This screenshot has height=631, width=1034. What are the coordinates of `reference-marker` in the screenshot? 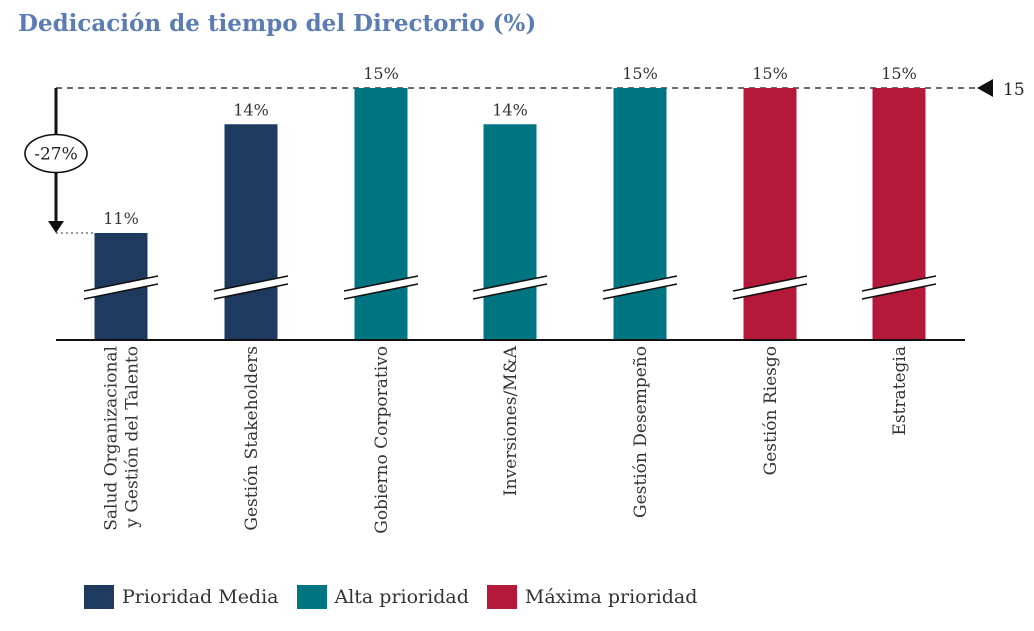 It's located at (985, 88).